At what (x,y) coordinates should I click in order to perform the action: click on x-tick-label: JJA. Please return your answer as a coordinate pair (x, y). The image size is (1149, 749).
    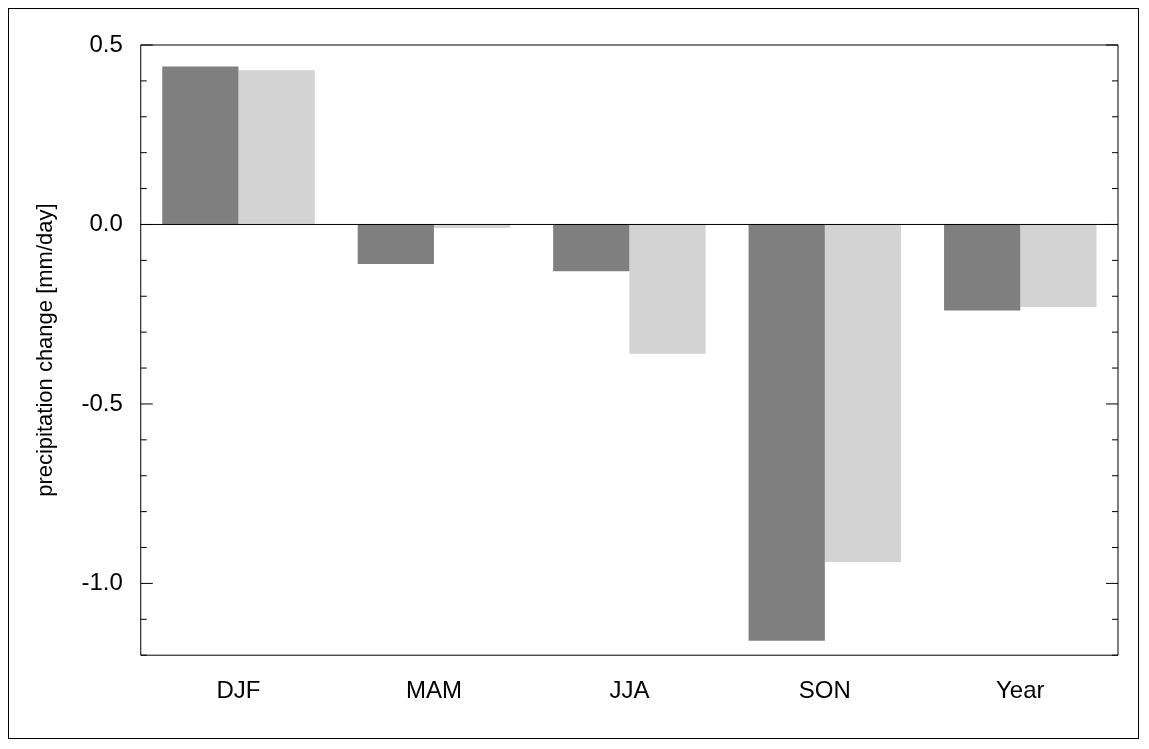
    Looking at the image, I should click on (629, 690).